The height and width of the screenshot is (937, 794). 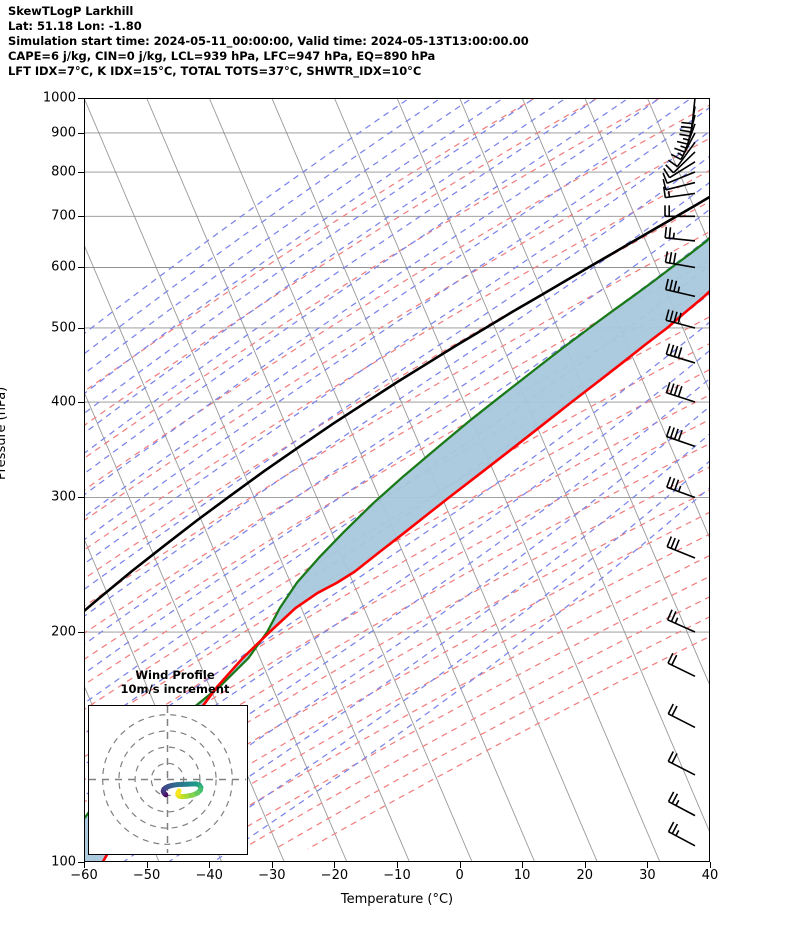 I want to click on x-axis-tick-label: −60, so click(x=84, y=875).